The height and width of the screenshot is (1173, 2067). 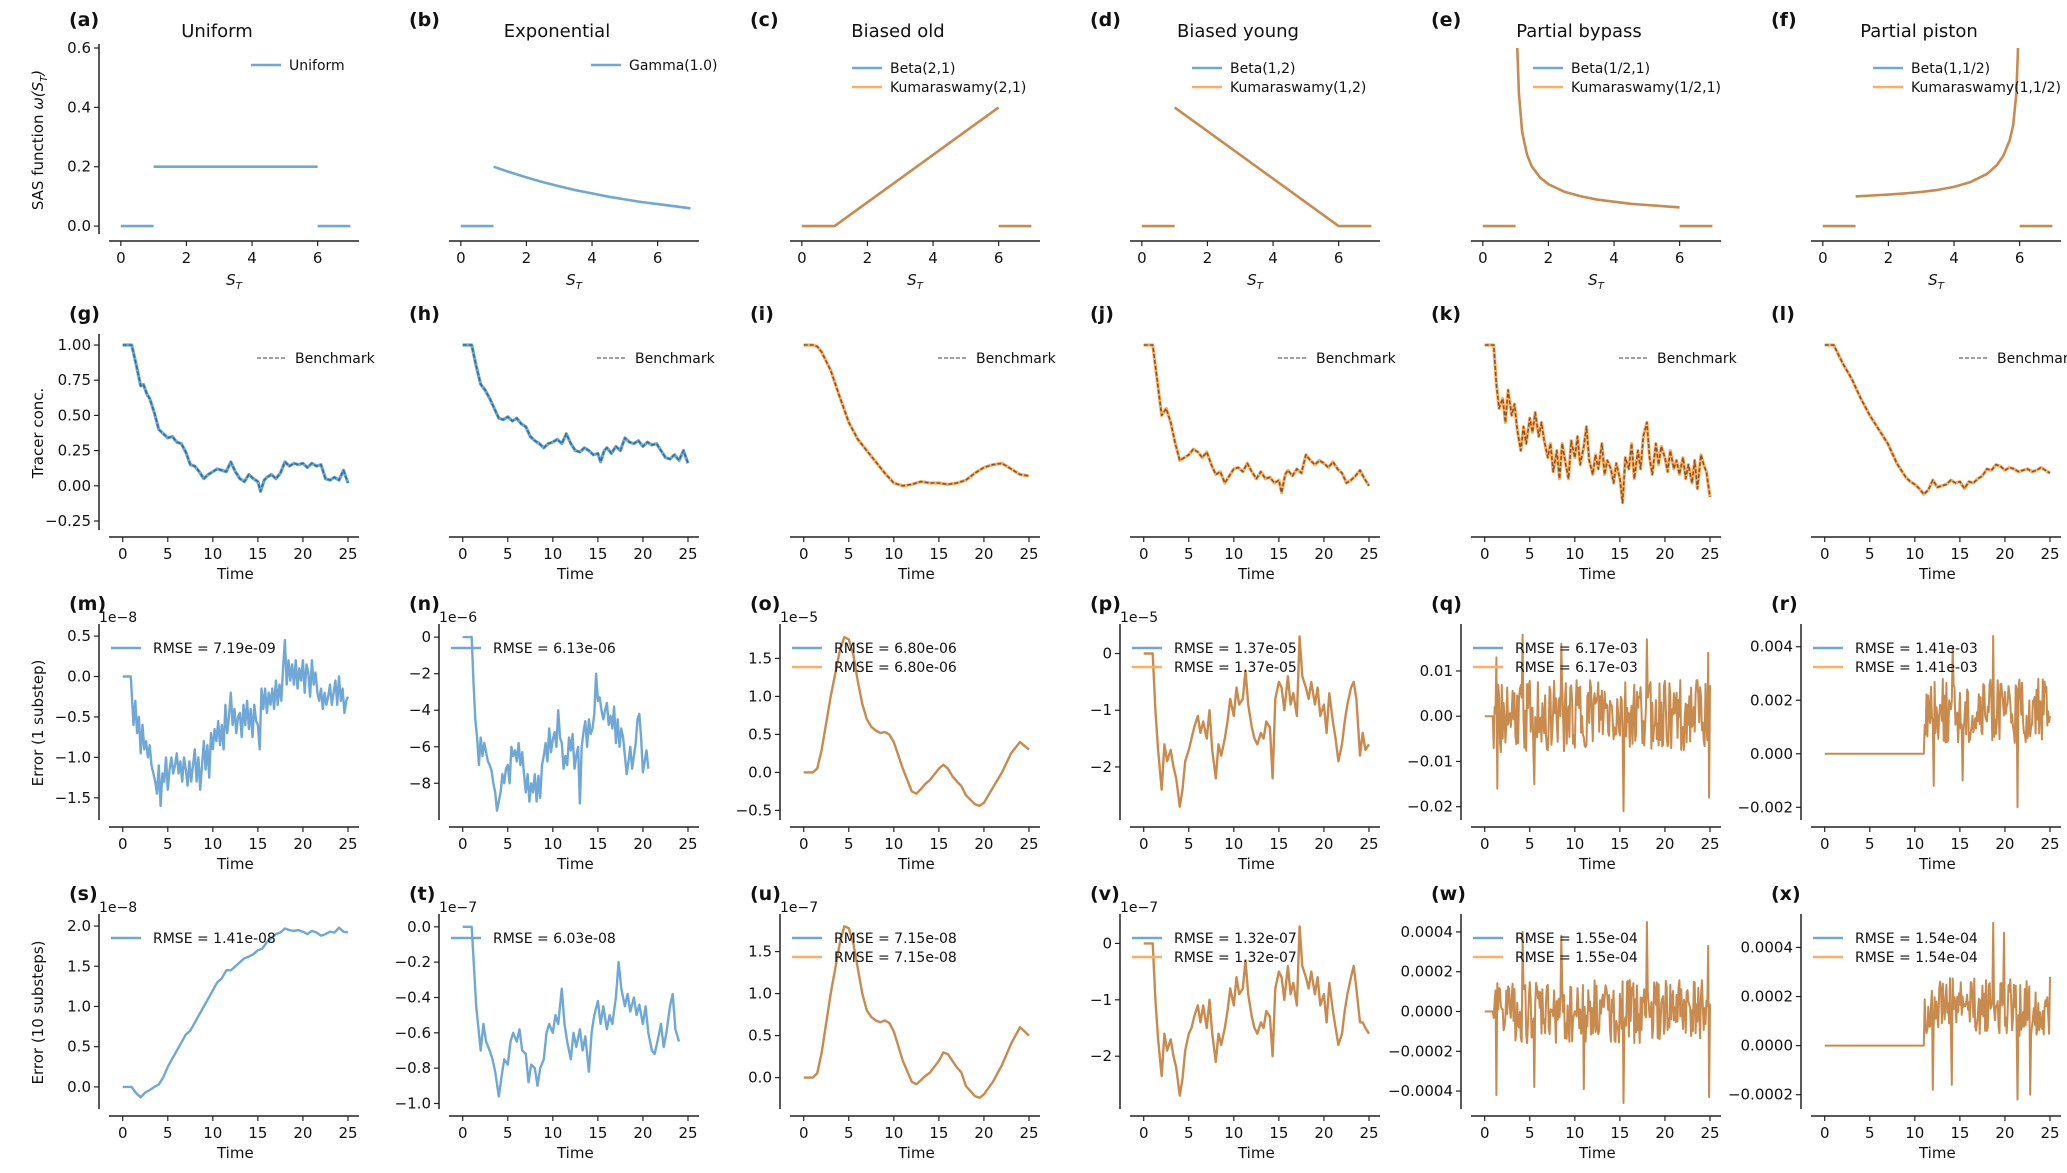 What do you see at coordinates (413, 1033) in the screenshot?
I see `y-tick-label: −0.6` at bounding box center [413, 1033].